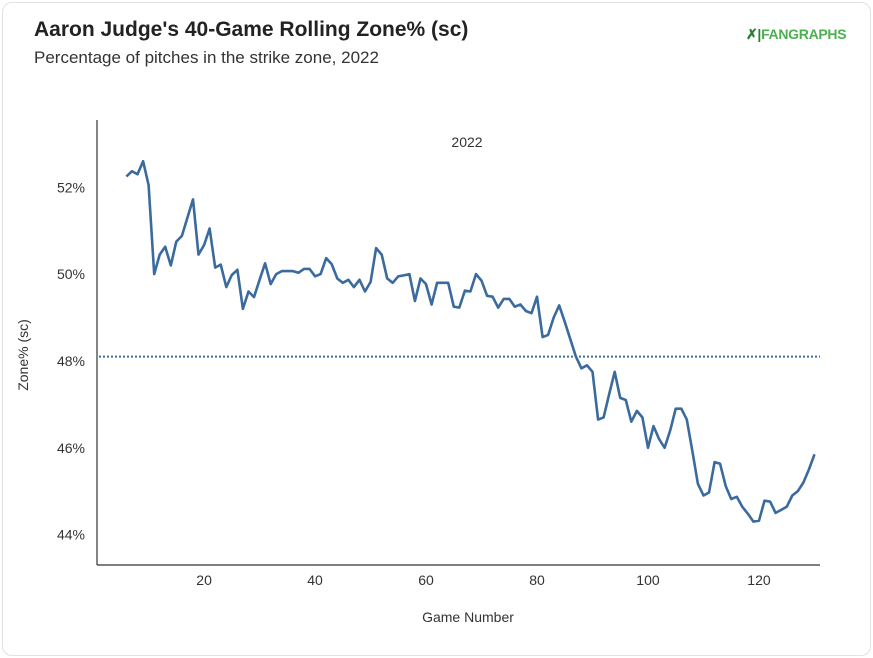 Image resolution: width=873 pixels, height=658 pixels. What do you see at coordinates (754, 34) in the screenshot?
I see `batter-icon: ✗|` at bounding box center [754, 34].